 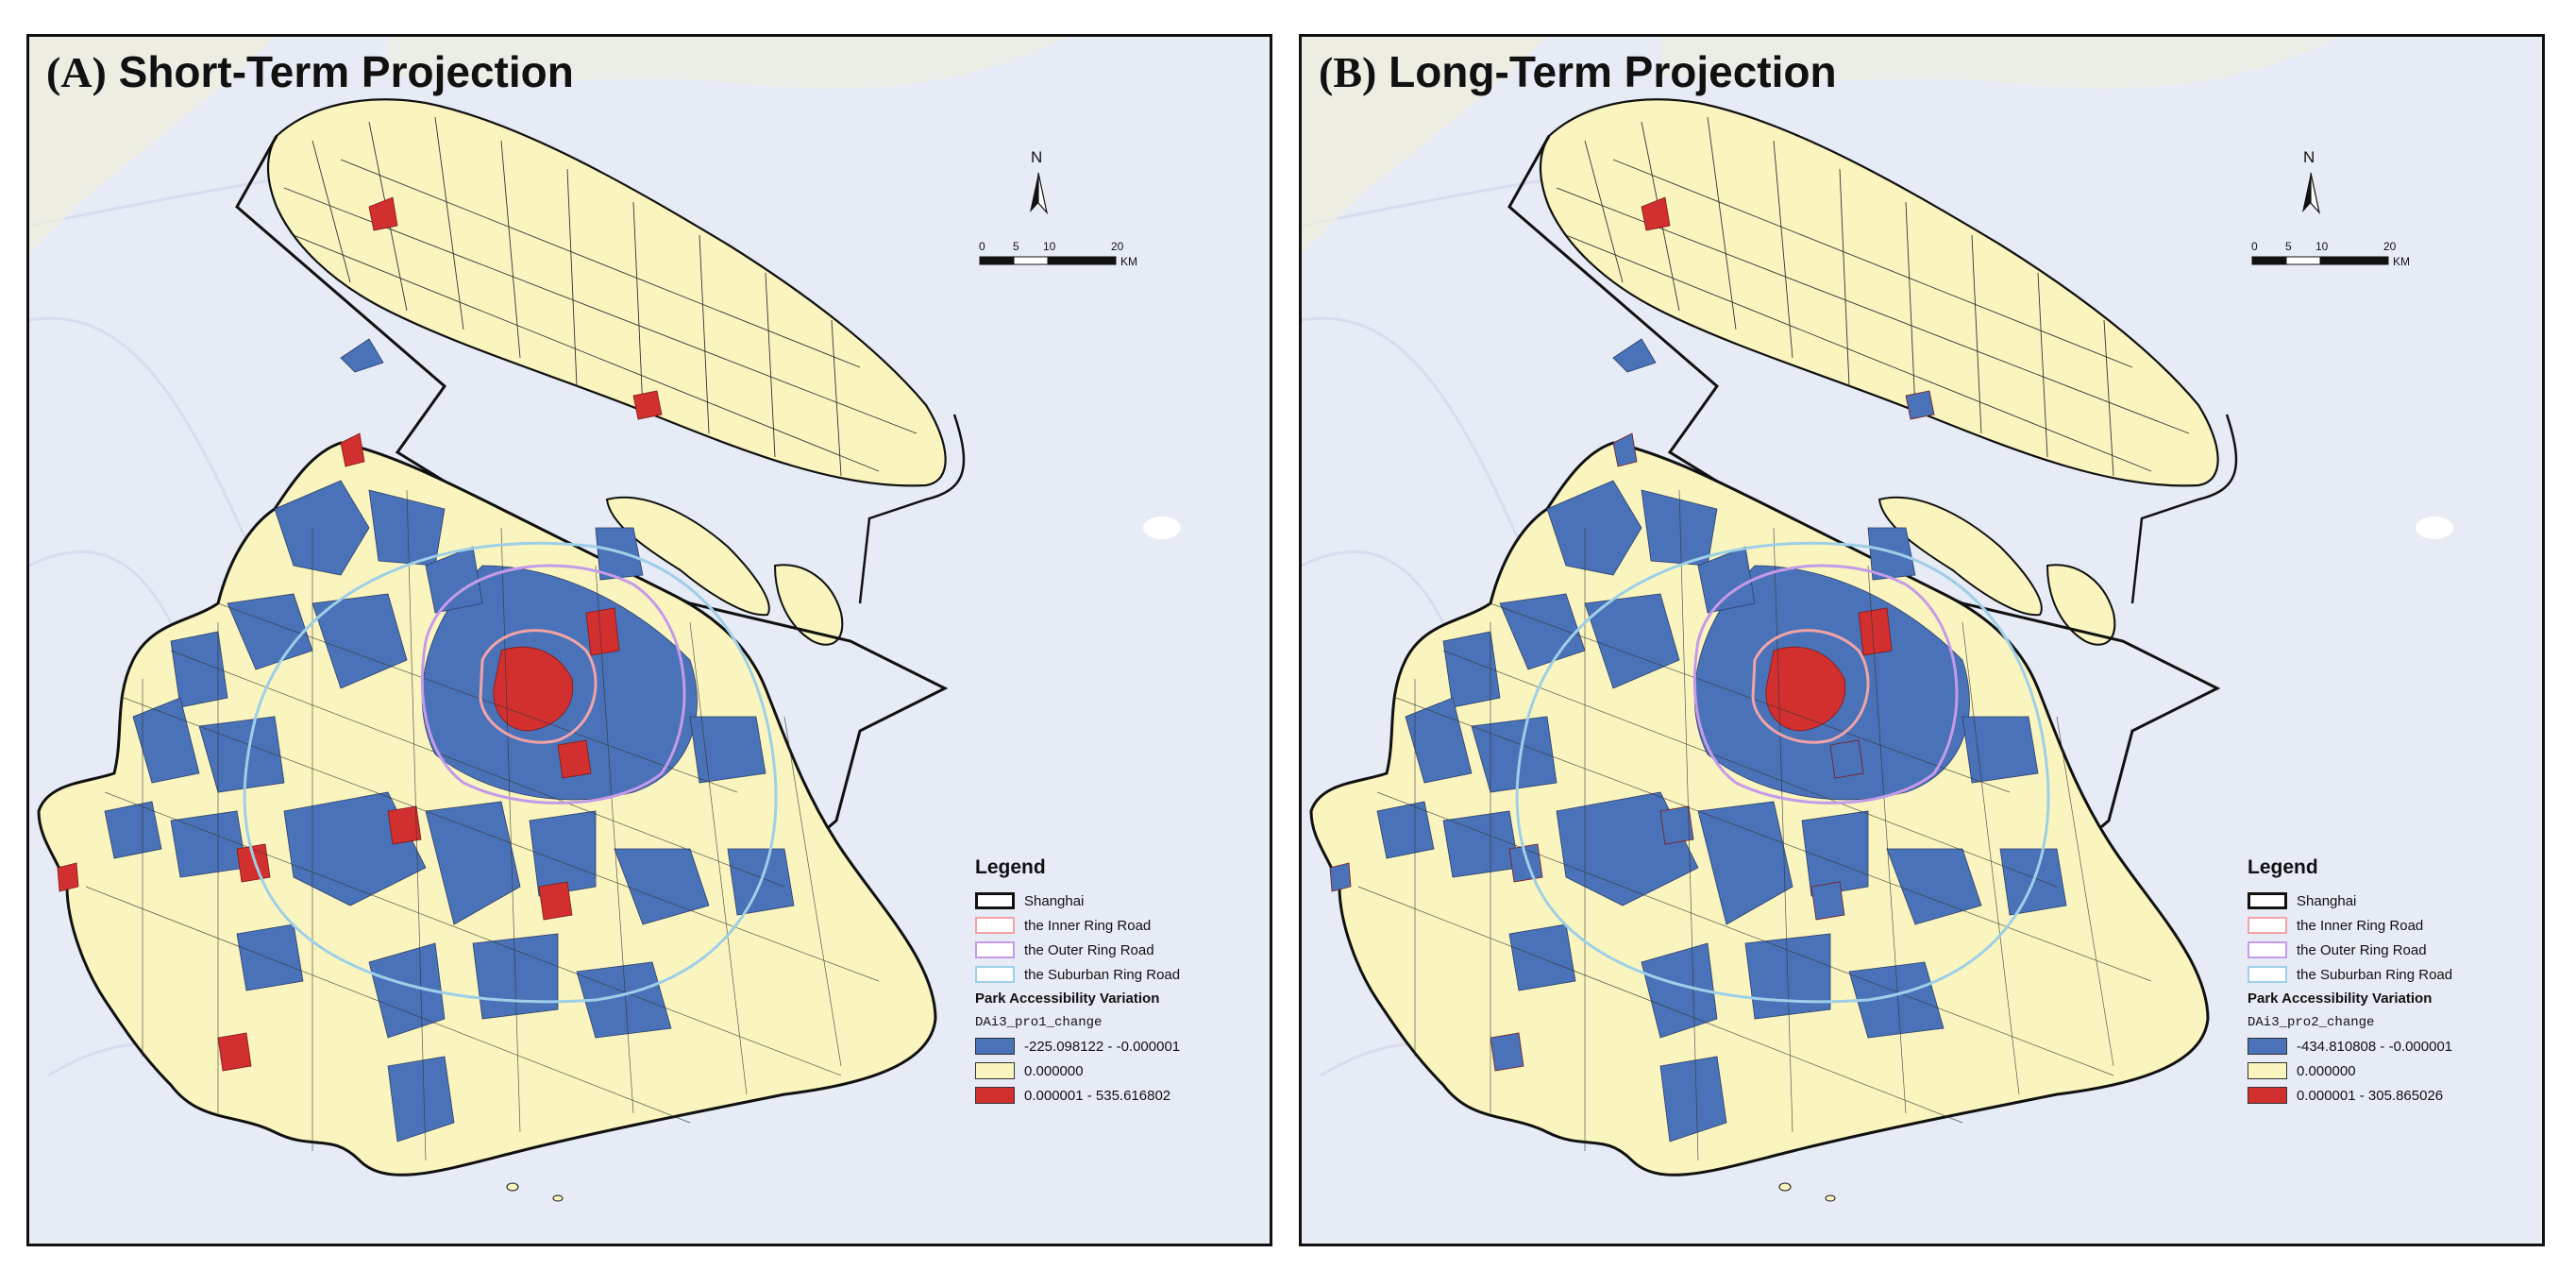 I want to click on legend-field-name: DAi3_pro2_change, so click(x=2312, y=1023).